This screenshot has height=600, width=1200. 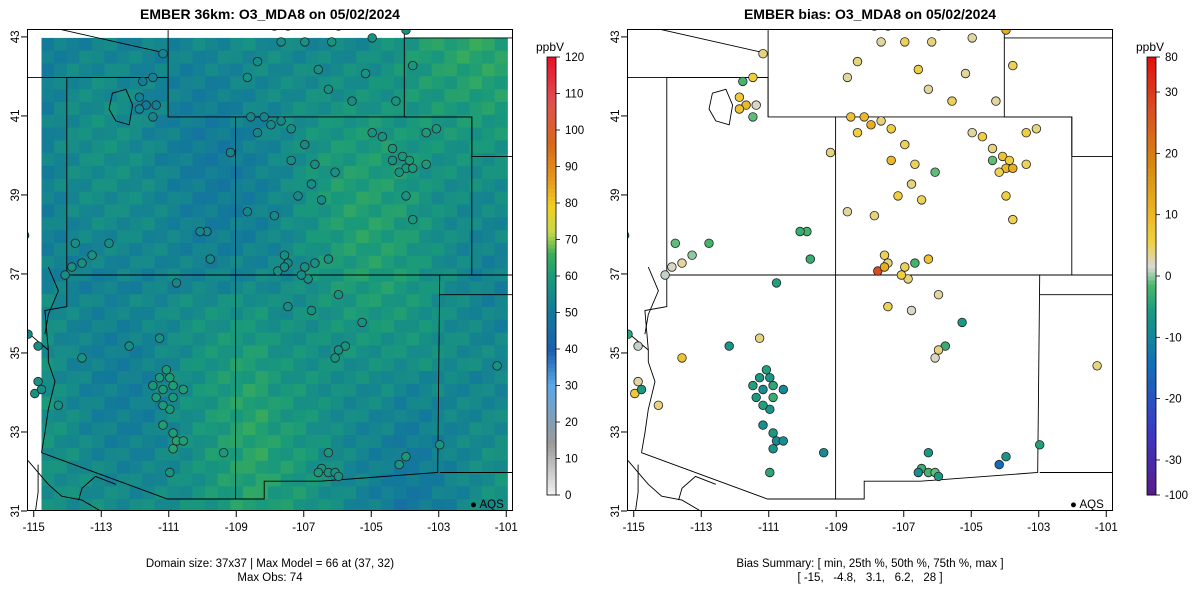 What do you see at coordinates (574, 95) in the screenshot?
I see `colorbar-tick-label: 110` at bounding box center [574, 95].